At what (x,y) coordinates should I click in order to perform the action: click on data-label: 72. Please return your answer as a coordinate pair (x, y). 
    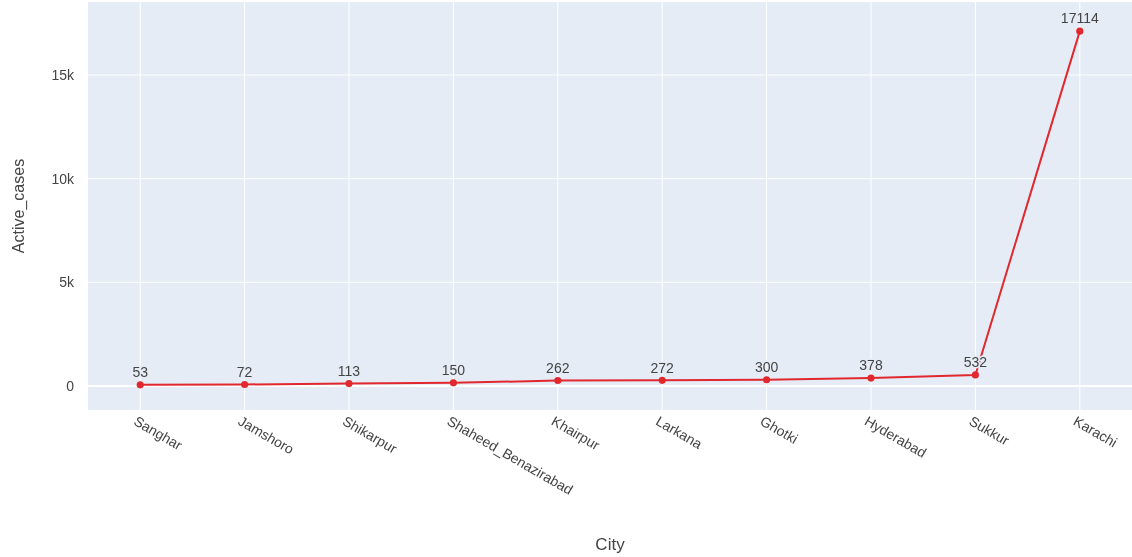
    Looking at the image, I should click on (244, 371).